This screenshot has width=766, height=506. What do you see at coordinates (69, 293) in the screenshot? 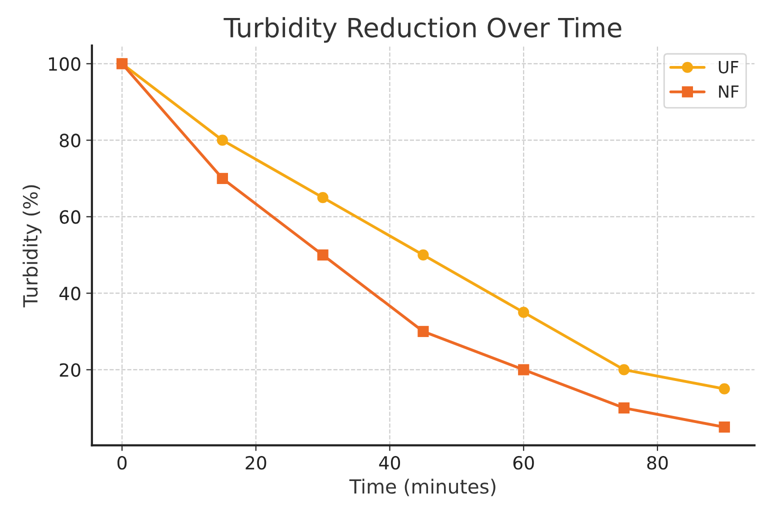
I see `y-tick-label: 40` at bounding box center [69, 293].